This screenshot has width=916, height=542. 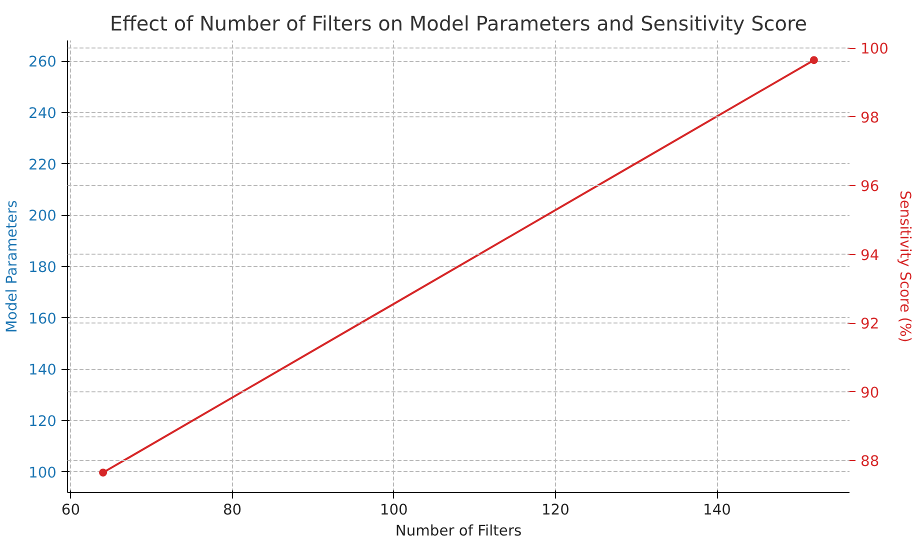 I want to click on x-tick-label: 140, so click(x=717, y=510).